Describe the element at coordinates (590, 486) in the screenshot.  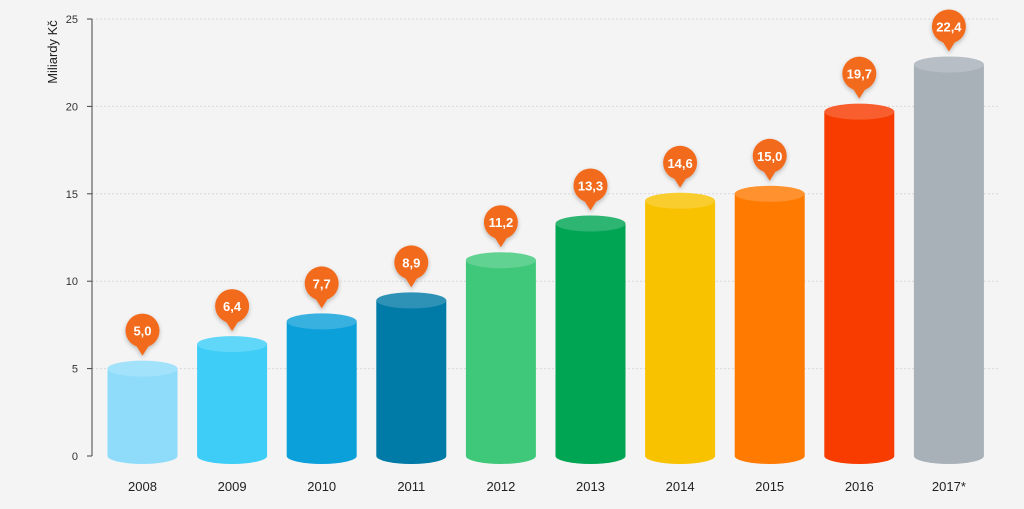
I see `x-tick-label: 2013` at that location.